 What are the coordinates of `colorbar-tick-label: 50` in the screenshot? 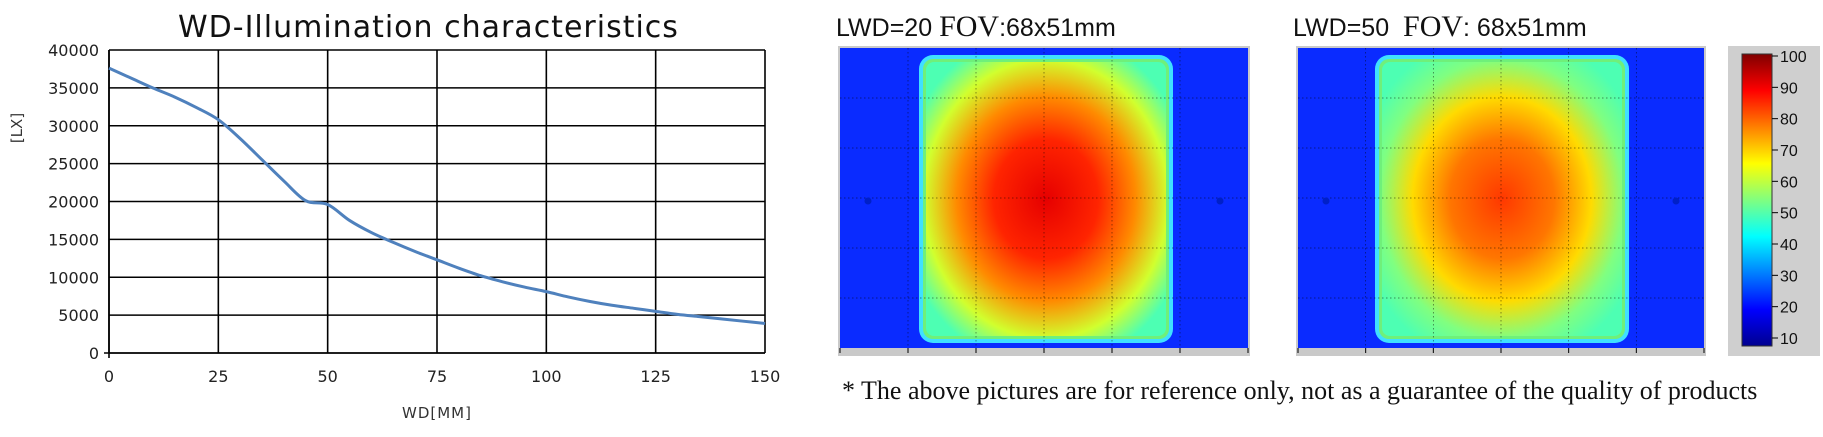 It's located at (1789, 214).